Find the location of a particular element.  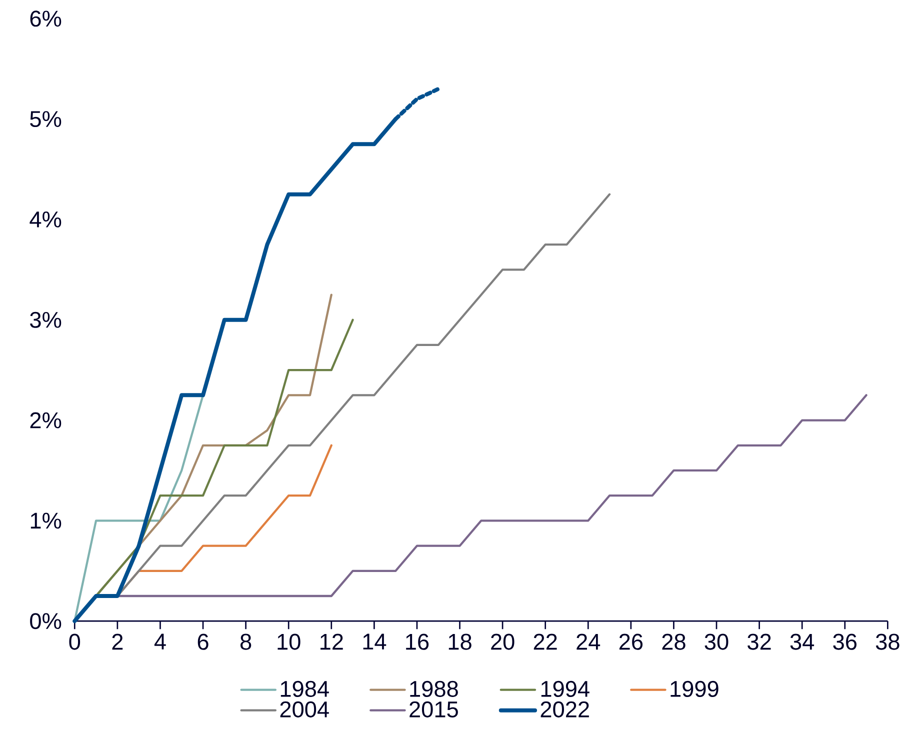

x-tick-label: 30 is located at coordinates (716, 642).